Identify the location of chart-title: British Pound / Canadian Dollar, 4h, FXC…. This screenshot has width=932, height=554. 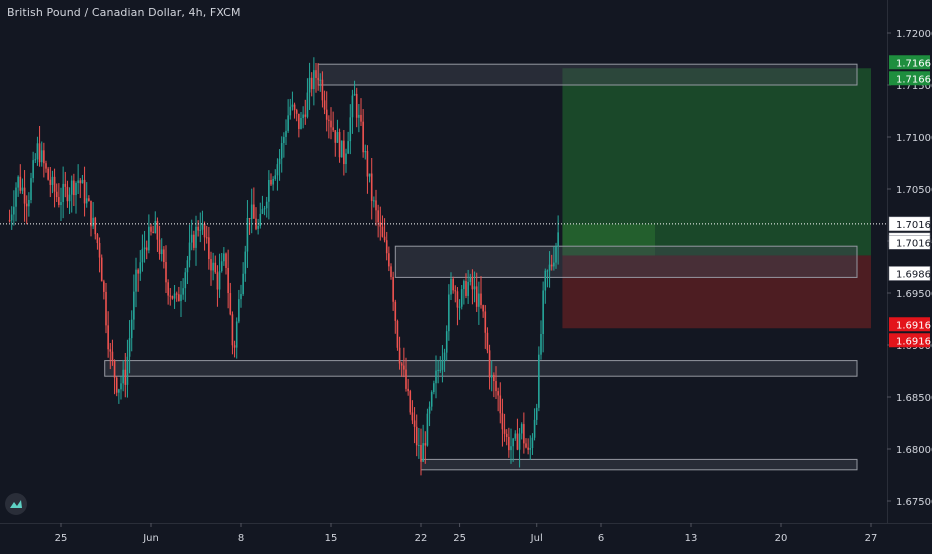
(124, 12).